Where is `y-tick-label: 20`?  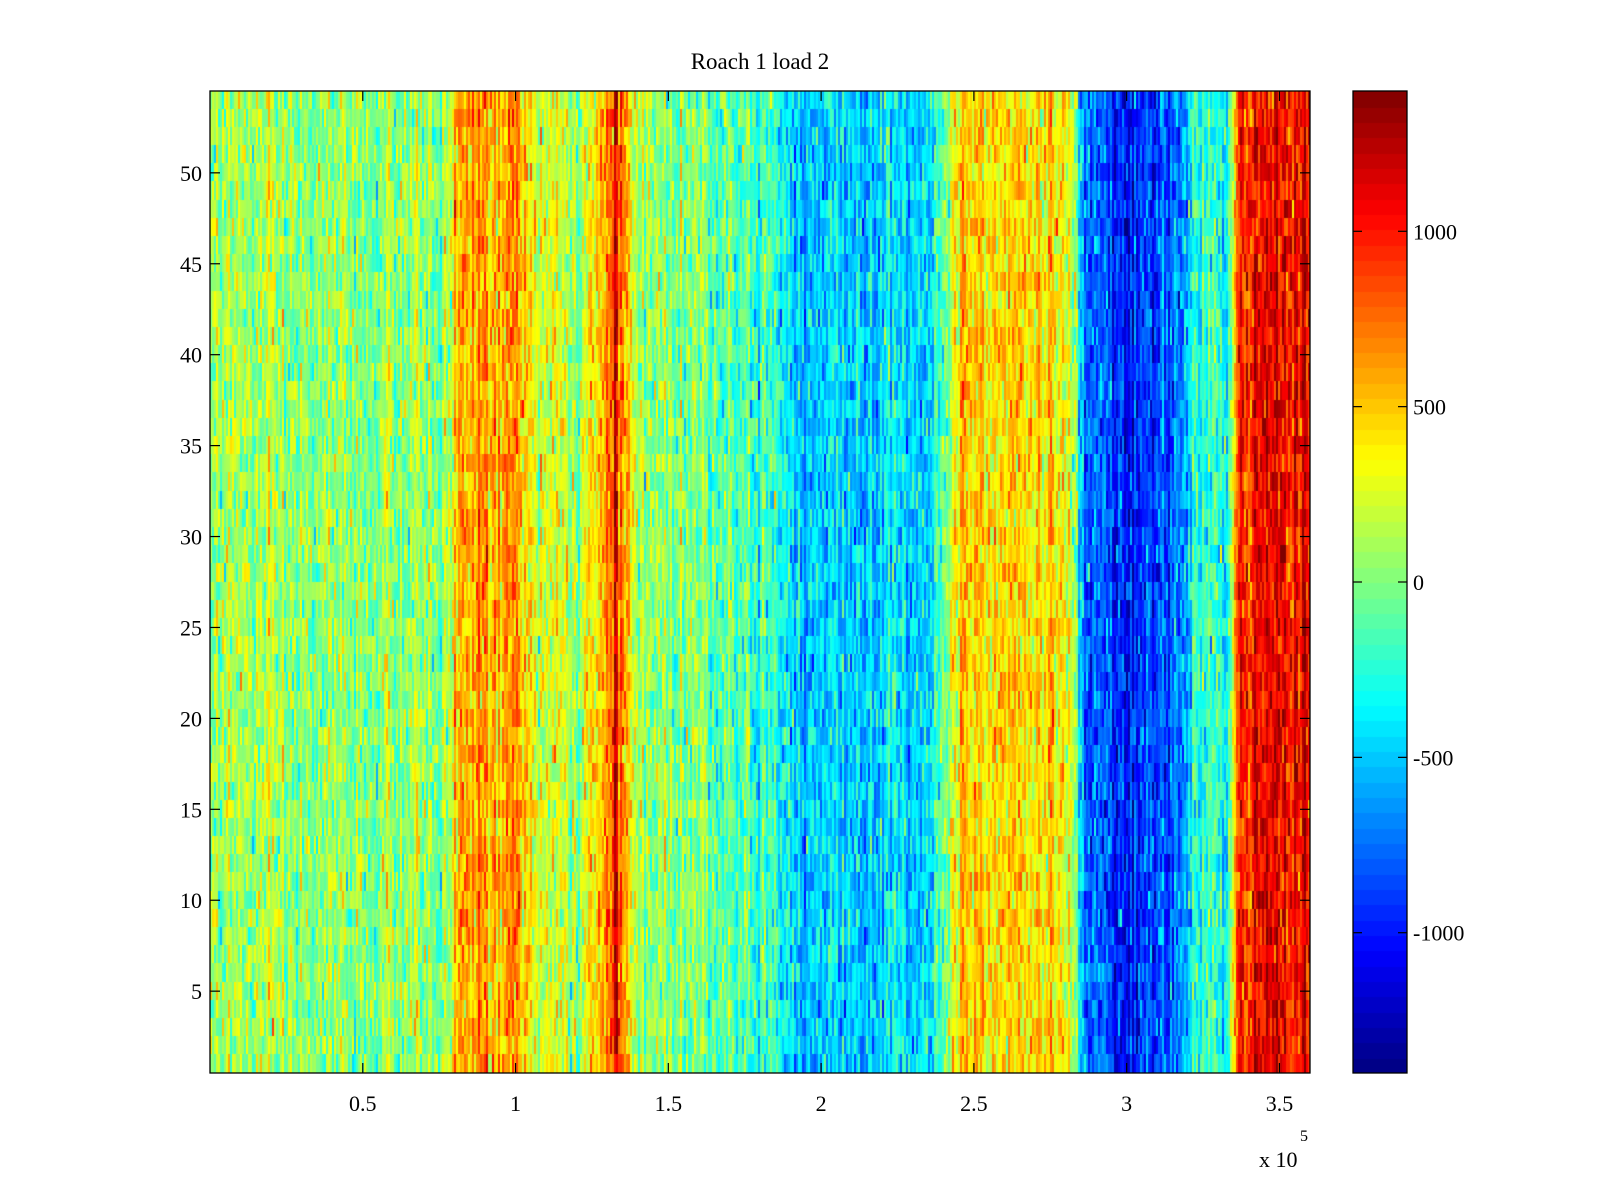
y-tick-label: 20 is located at coordinates (191, 718).